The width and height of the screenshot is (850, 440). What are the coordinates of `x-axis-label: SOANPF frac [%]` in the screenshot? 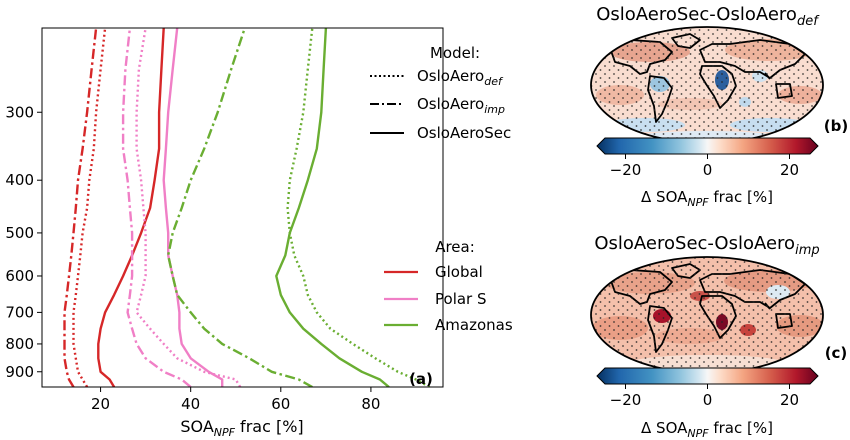 It's located at (241, 428).